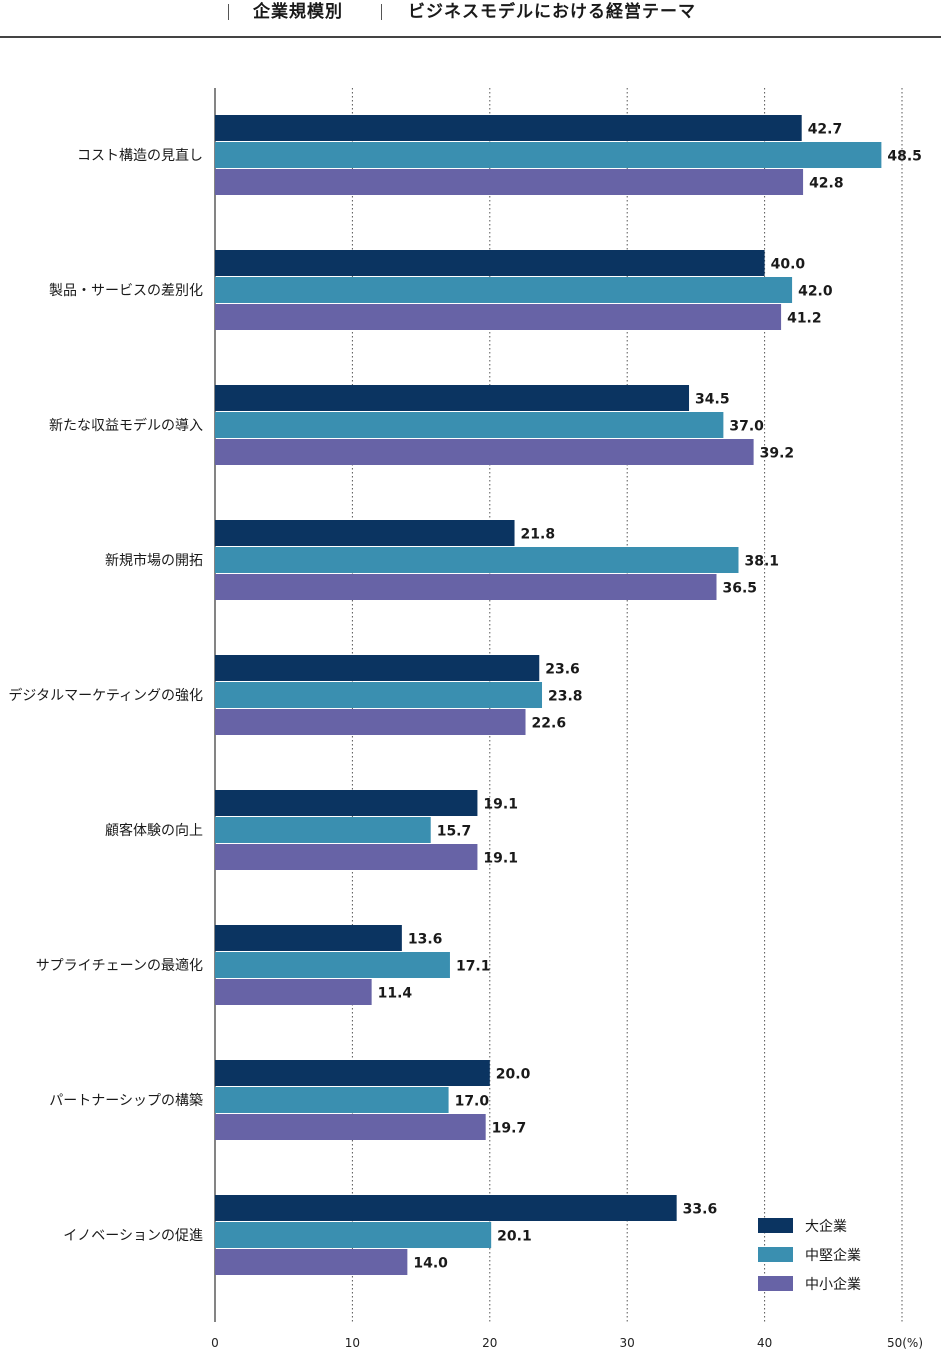 The image size is (941, 1350). Describe the element at coordinates (746, 427) in the screenshot. I see `data-label: 37.0` at that location.